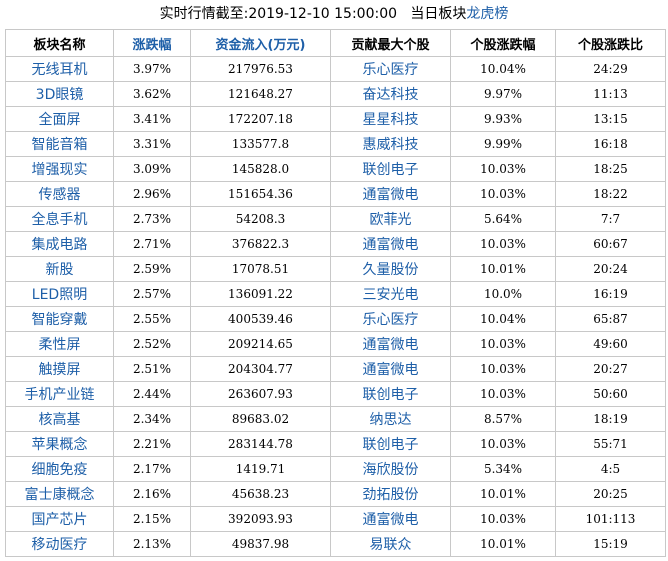  Describe the element at coordinates (152, 519) in the screenshot. I see `value-cell: 2.15%` at that location.